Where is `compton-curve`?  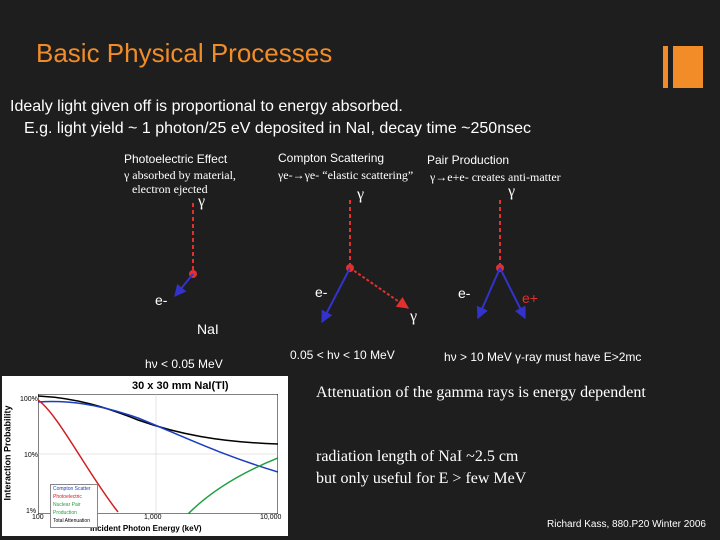 compton-curve is located at coordinates (158, 436).